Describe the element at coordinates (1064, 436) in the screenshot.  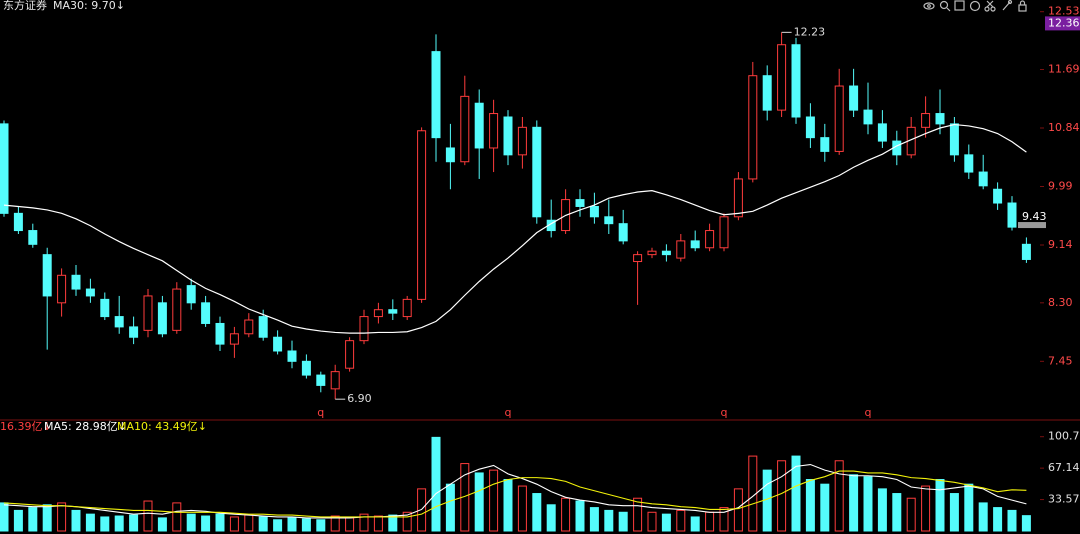
I see `y-tick-label: 100.7` at that location.